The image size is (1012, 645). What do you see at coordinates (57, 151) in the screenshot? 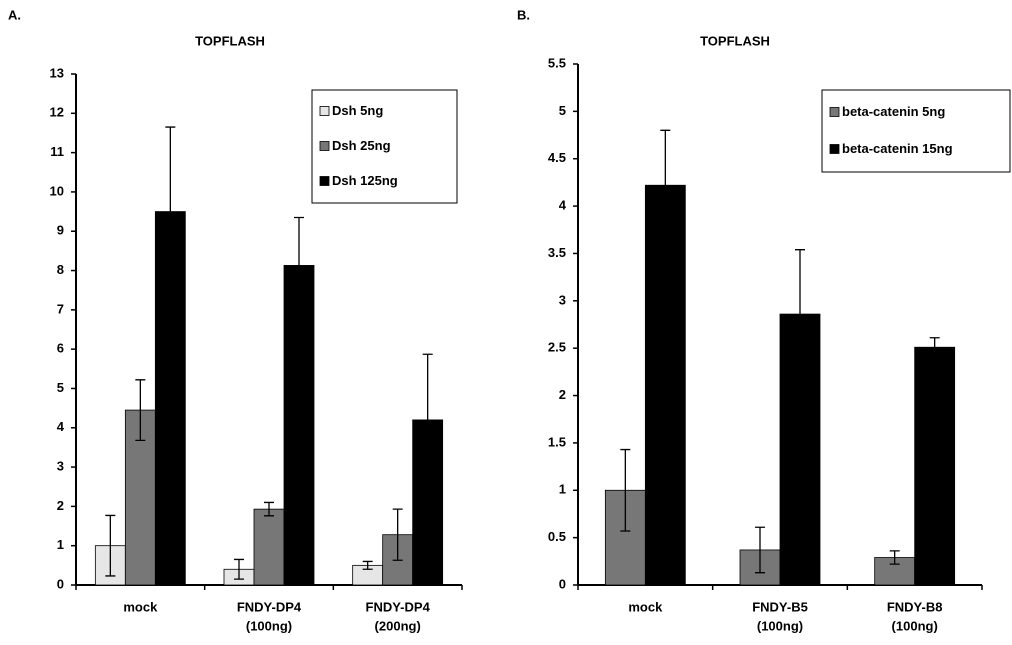
I see `y-tick-label: 11` at bounding box center [57, 151].